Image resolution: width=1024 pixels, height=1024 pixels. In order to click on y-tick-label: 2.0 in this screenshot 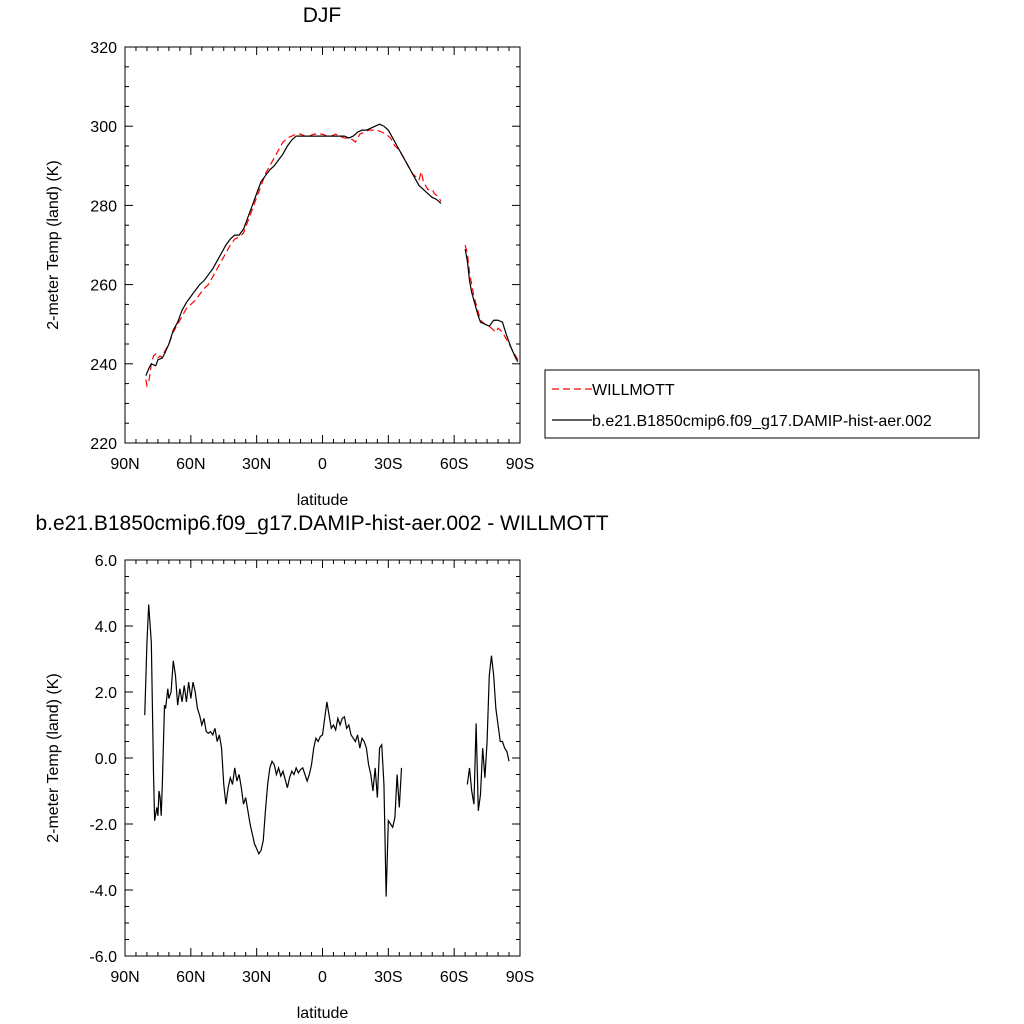, I will do `click(106, 693)`.